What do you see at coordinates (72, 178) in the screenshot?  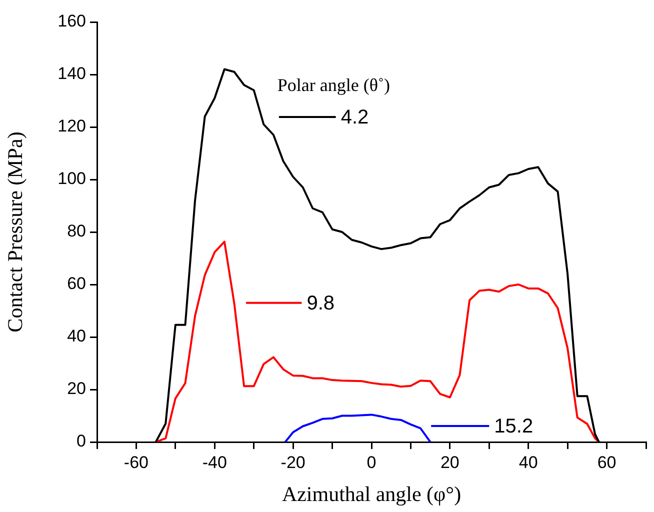 I see `y-tick-label: 100` at bounding box center [72, 178].